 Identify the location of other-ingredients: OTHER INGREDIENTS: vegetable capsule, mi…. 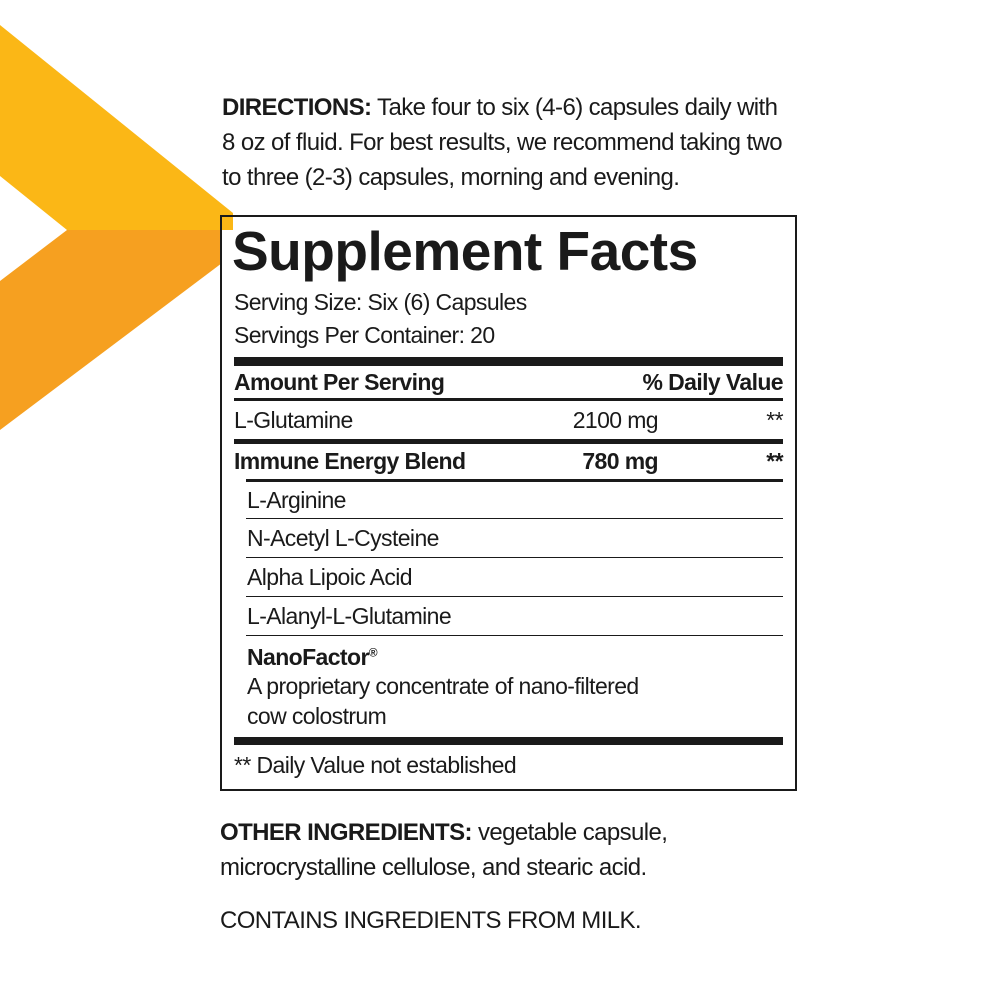
(444, 850).